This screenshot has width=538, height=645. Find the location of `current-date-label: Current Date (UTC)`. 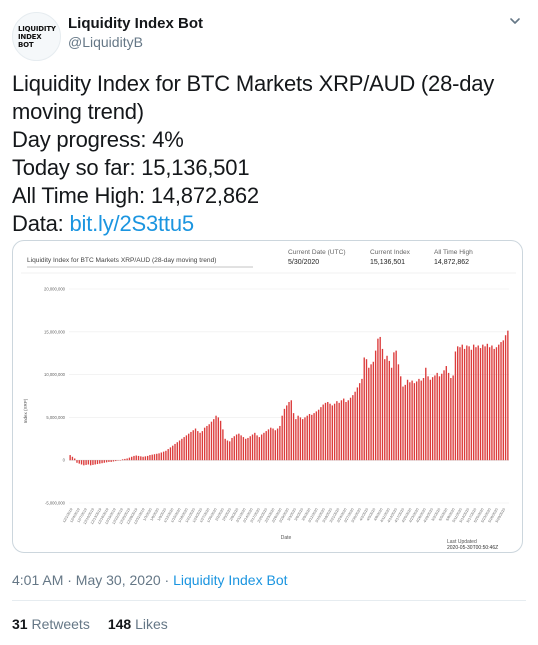

current-date-label: Current Date (UTC) is located at coordinates (317, 252).